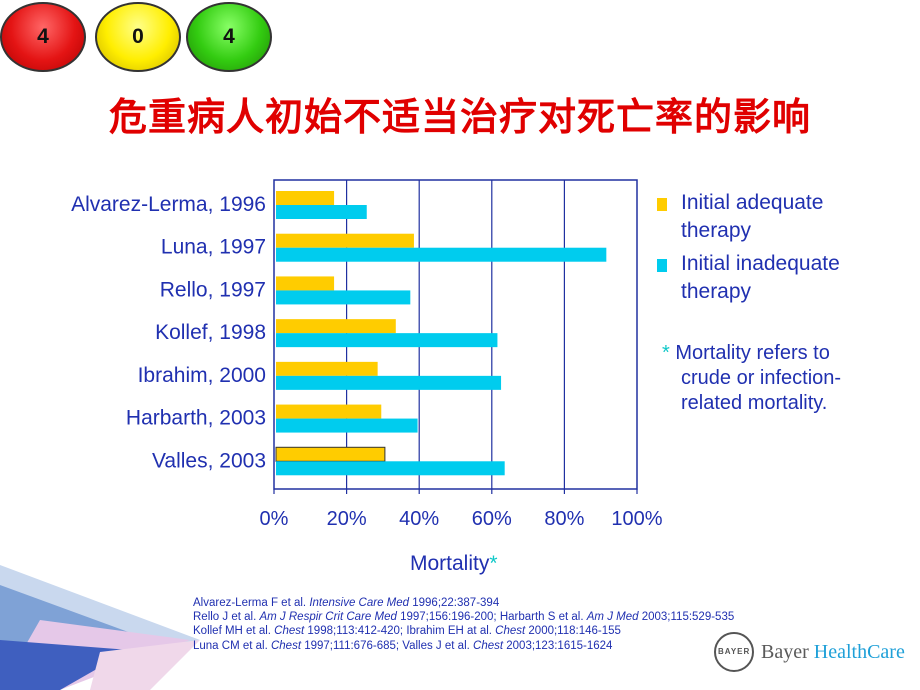 This screenshot has height=690, width=920. I want to click on x-tick-label: 60%, so click(492, 519).